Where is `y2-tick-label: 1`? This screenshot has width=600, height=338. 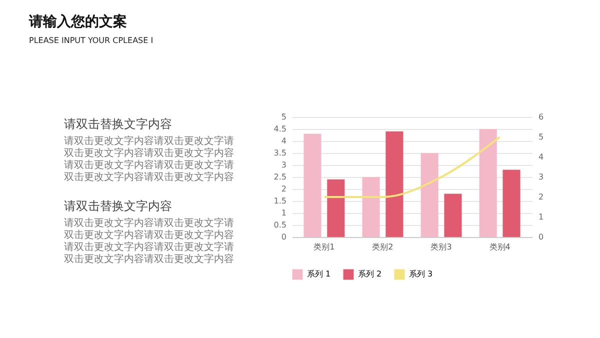
y2-tick-label: 1 is located at coordinates (541, 217).